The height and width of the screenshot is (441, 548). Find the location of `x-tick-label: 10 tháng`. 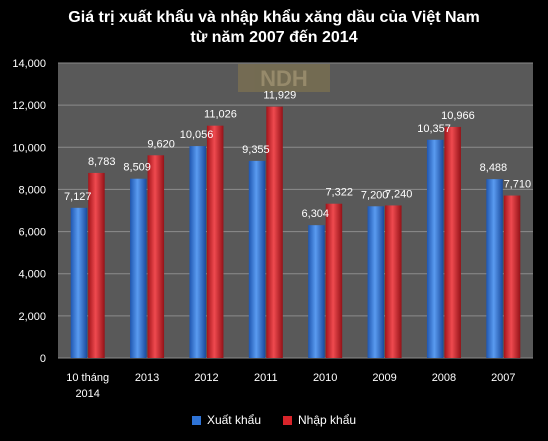

x-tick-label: 10 tháng is located at coordinates (87, 378).